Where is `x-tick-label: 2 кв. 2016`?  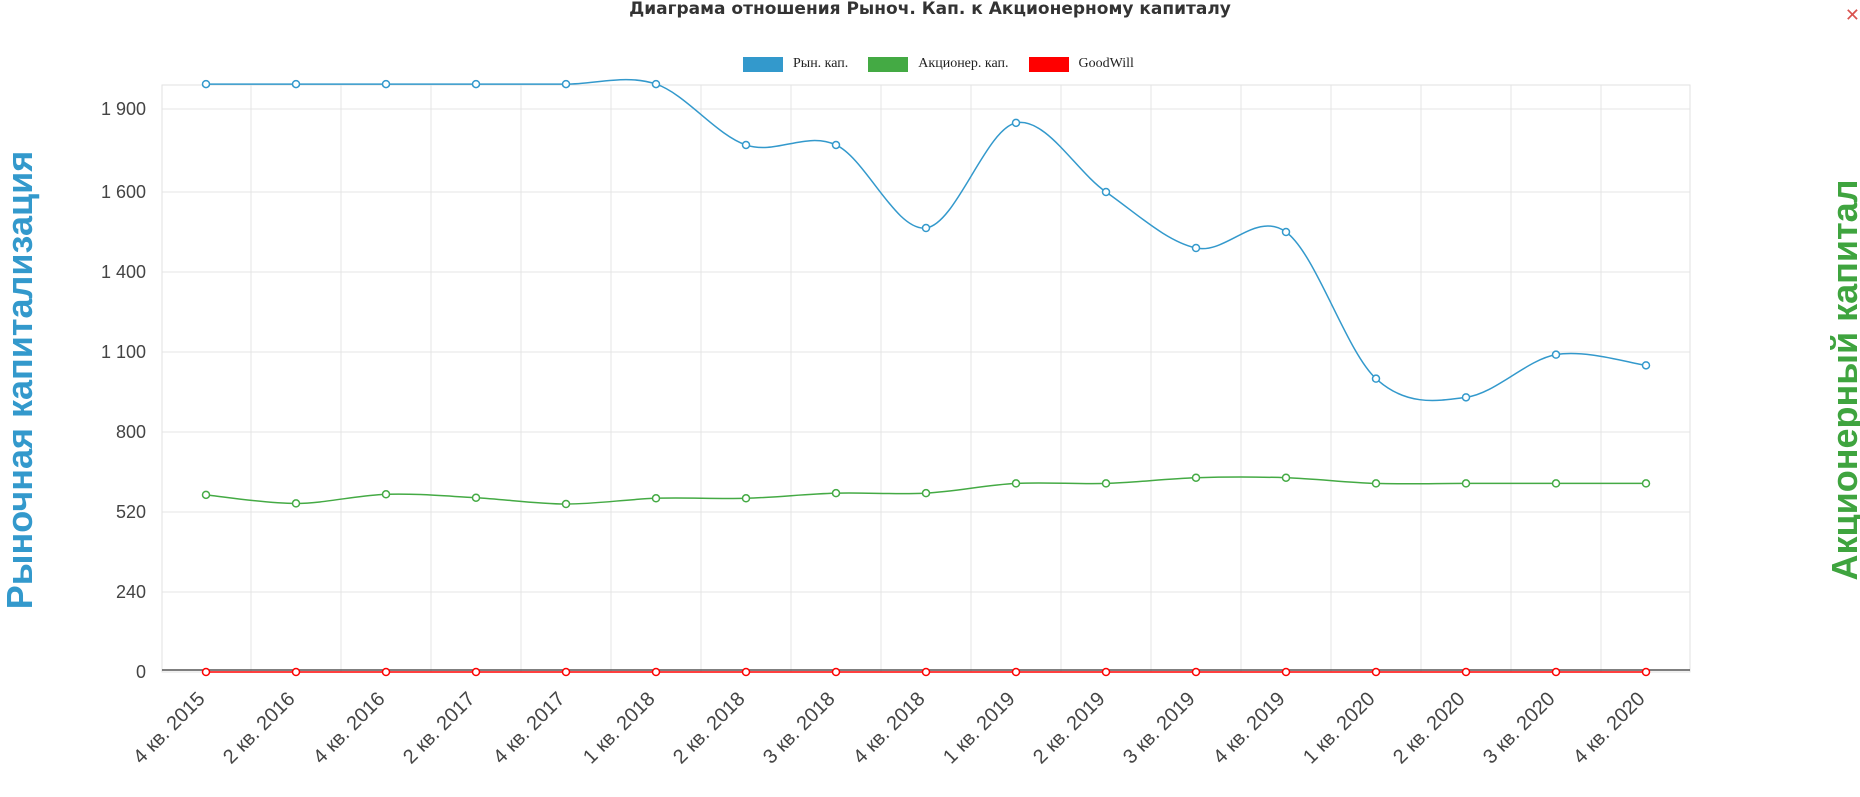 x-tick-label: 2 кв. 2016 is located at coordinates (259, 728).